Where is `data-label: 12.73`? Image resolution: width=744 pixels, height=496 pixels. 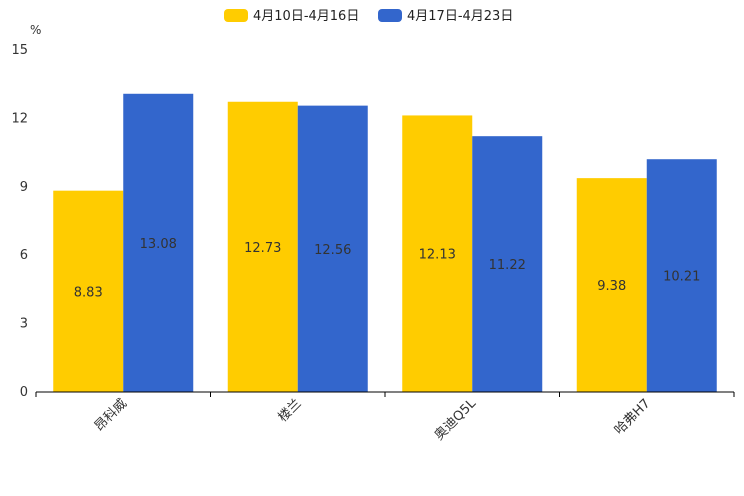
data-label: 12.73 is located at coordinates (262, 248).